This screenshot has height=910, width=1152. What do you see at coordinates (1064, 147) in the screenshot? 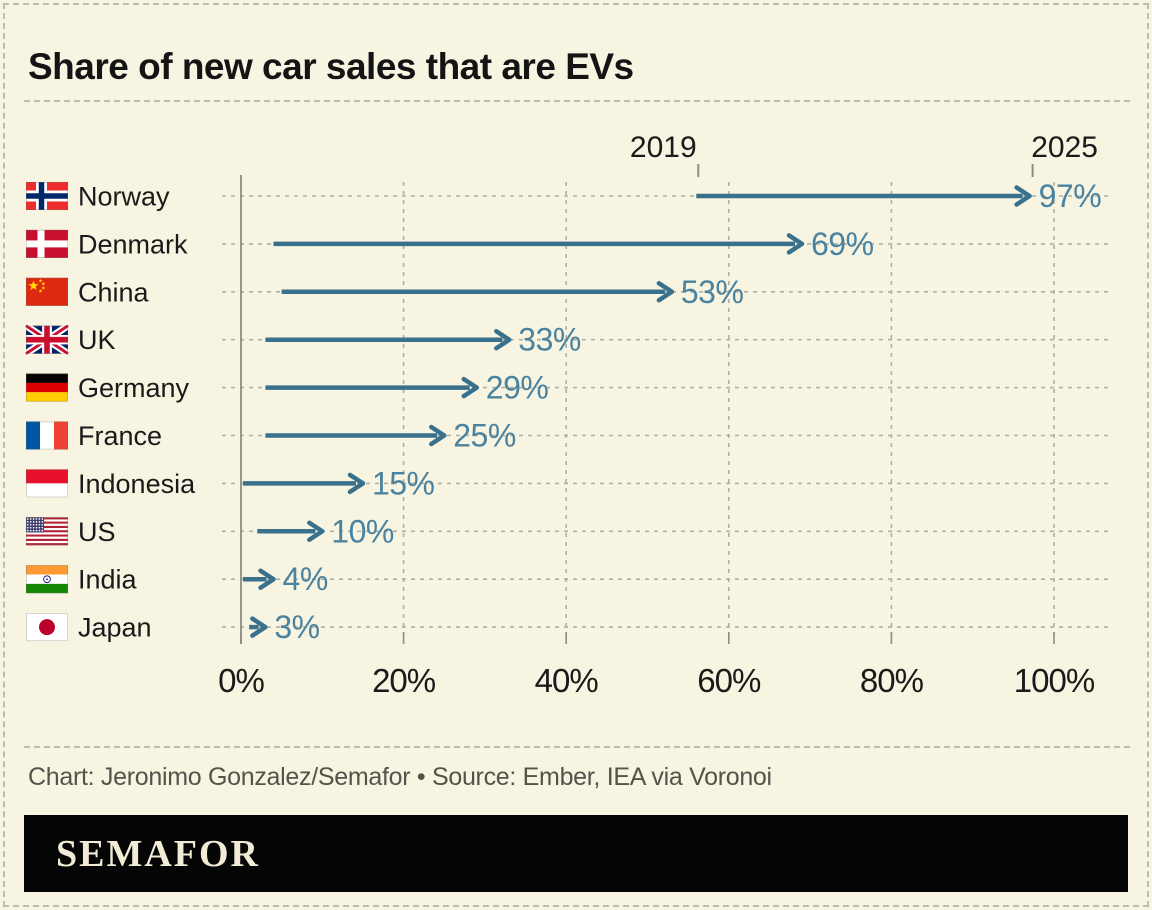
I see `end-year-label: 2025` at bounding box center [1064, 147].